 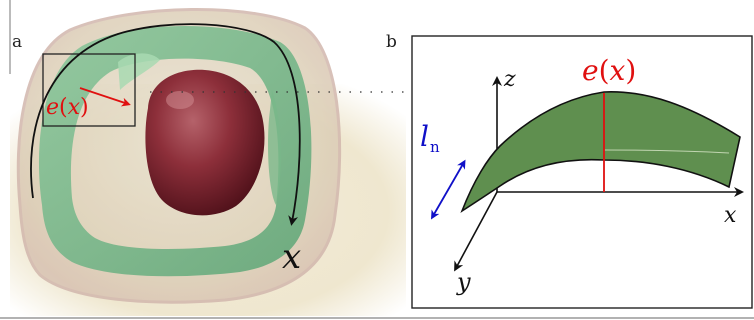 What do you see at coordinates (17, 42) in the screenshot?
I see `panel-a-letter: a` at bounding box center [17, 42].